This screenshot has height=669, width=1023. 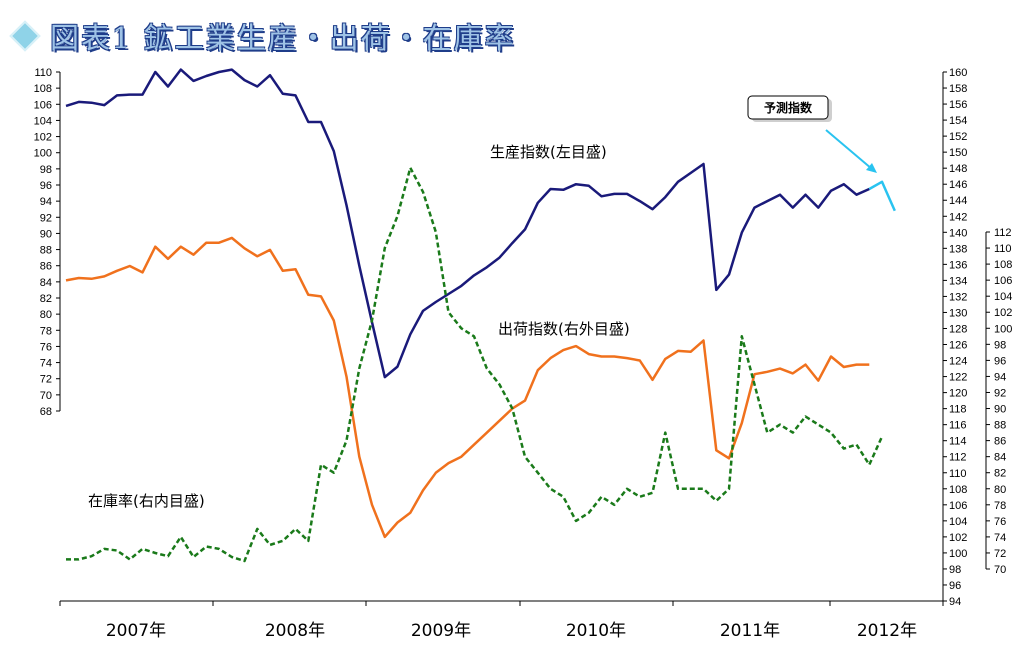 What do you see at coordinates (1000, 490) in the screenshot?
I see `outer-right-axis-tick-label: 80` at bounding box center [1000, 490].